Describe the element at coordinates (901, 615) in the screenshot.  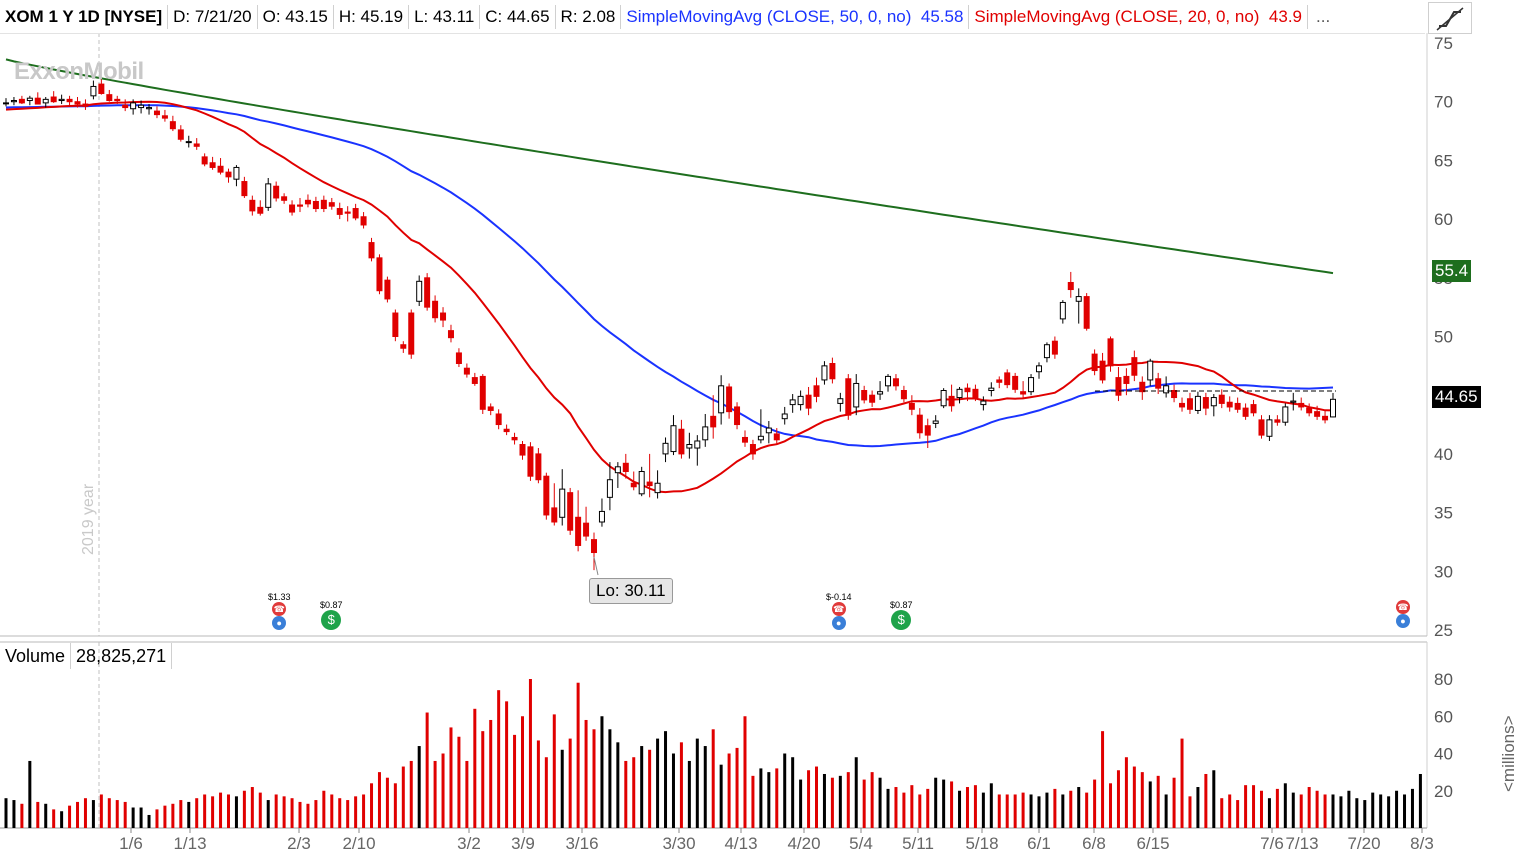
I see `dividend-event-2: $0.87 $` at that location.